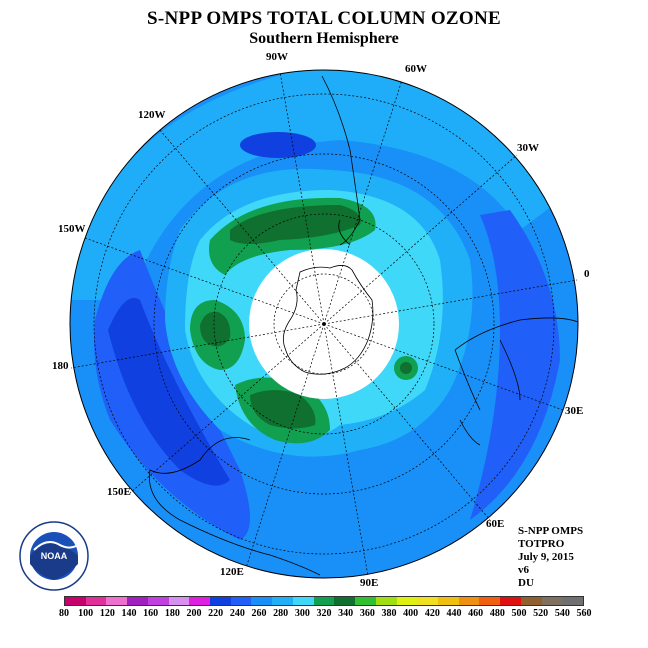 This screenshot has height=648, width=648. What do you see at coordinates (60, 366) in the screenshot?
I see `lon-label-180: 180` at bounding box center [60, 366].